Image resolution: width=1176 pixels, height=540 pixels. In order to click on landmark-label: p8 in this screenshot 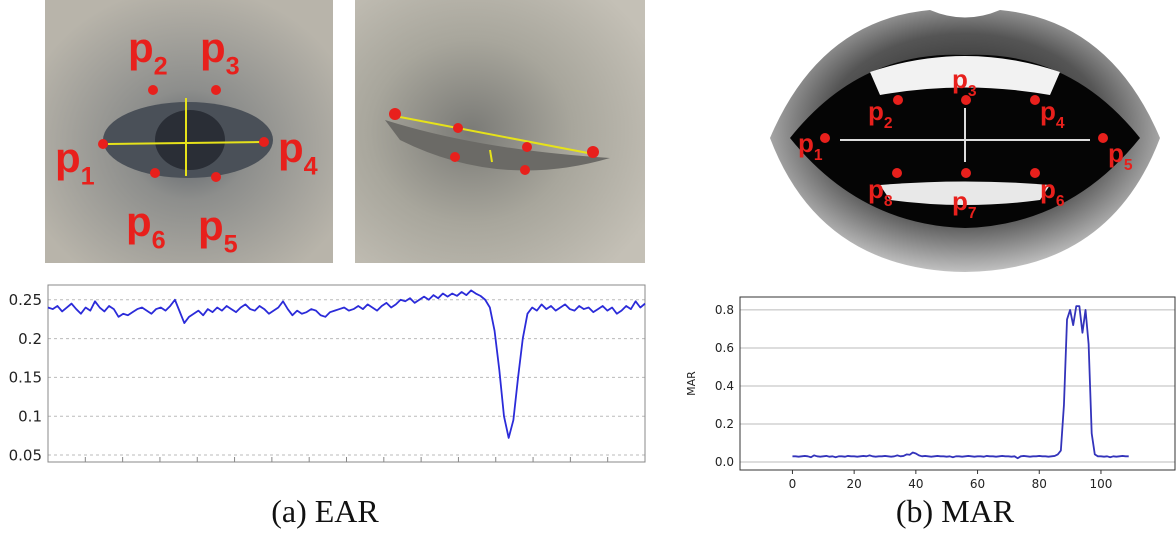, I will do `click(880, 192)`.